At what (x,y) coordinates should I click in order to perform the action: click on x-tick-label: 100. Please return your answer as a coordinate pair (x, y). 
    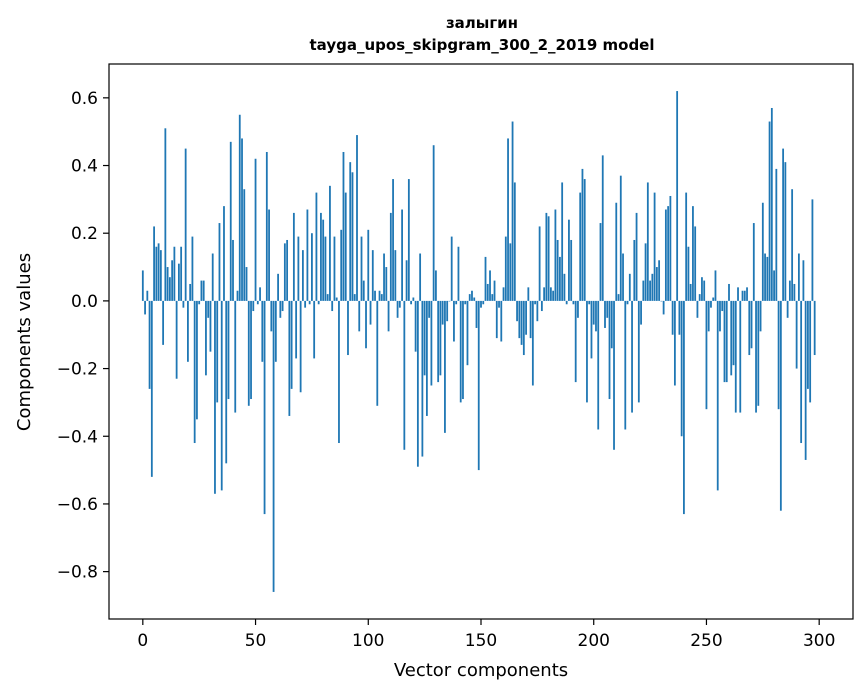
    Looking at the image, I should click on (368, 641).